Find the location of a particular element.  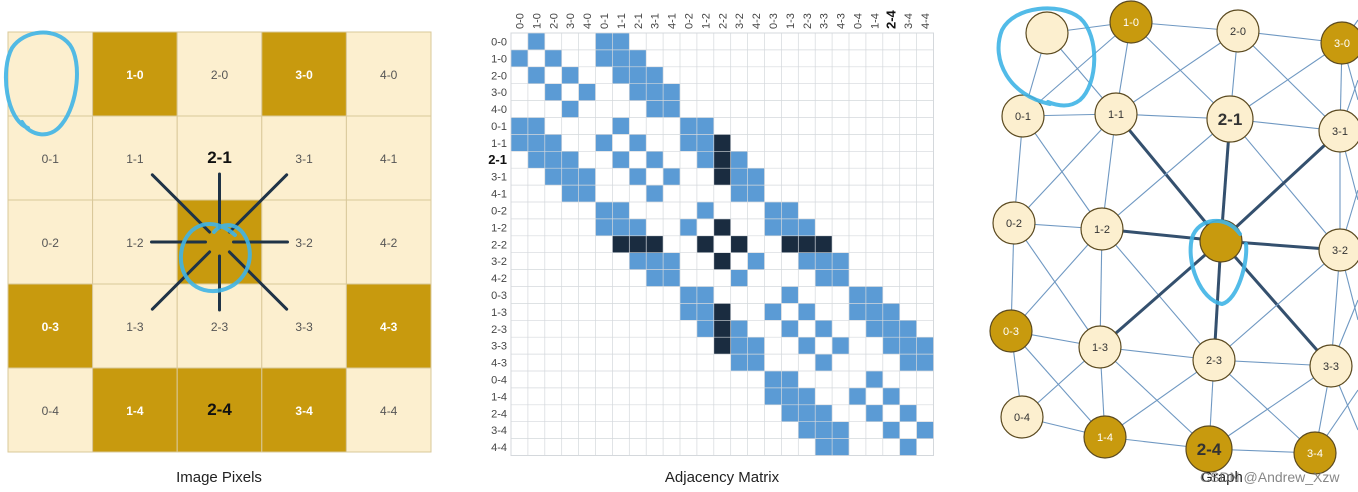

matrix-row-label: 1-0 is located at coordinates (499, 59).